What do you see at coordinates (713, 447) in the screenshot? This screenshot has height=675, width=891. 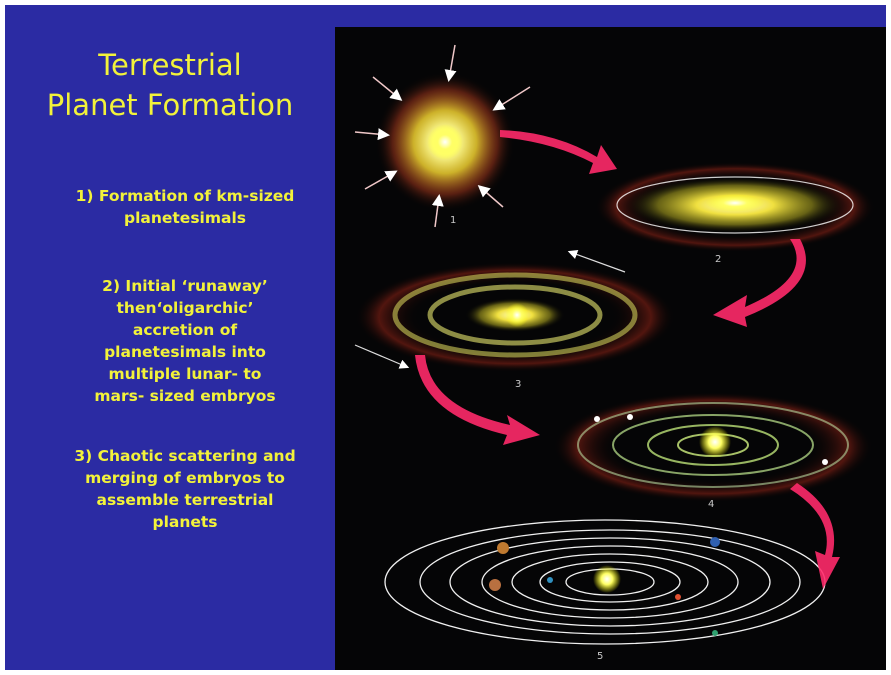 I see `stage-4-embryos` at bounding box center [713, 447].